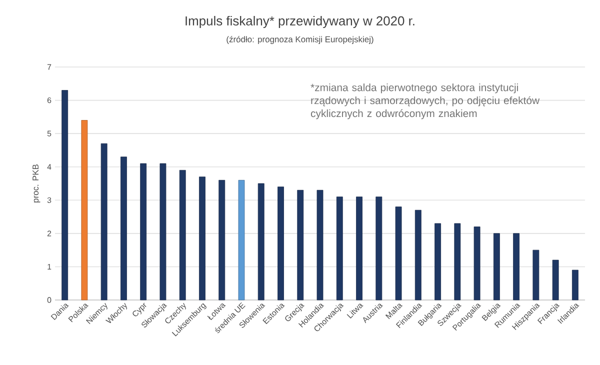  Describe the element at coordinates (300, 22) in the screenshot. I see `chart-title: Impuls fiskalny* przewidywany w 2020 r.` at that location.